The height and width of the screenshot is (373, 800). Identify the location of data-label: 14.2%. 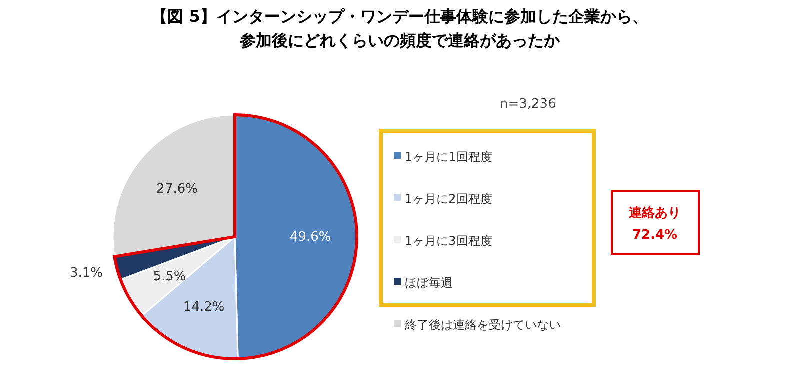
(204, 308).